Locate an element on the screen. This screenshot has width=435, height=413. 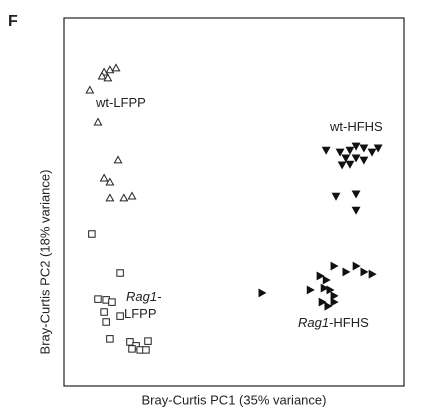
label-text: wt-LFPP is located at coordinates (120, 102).